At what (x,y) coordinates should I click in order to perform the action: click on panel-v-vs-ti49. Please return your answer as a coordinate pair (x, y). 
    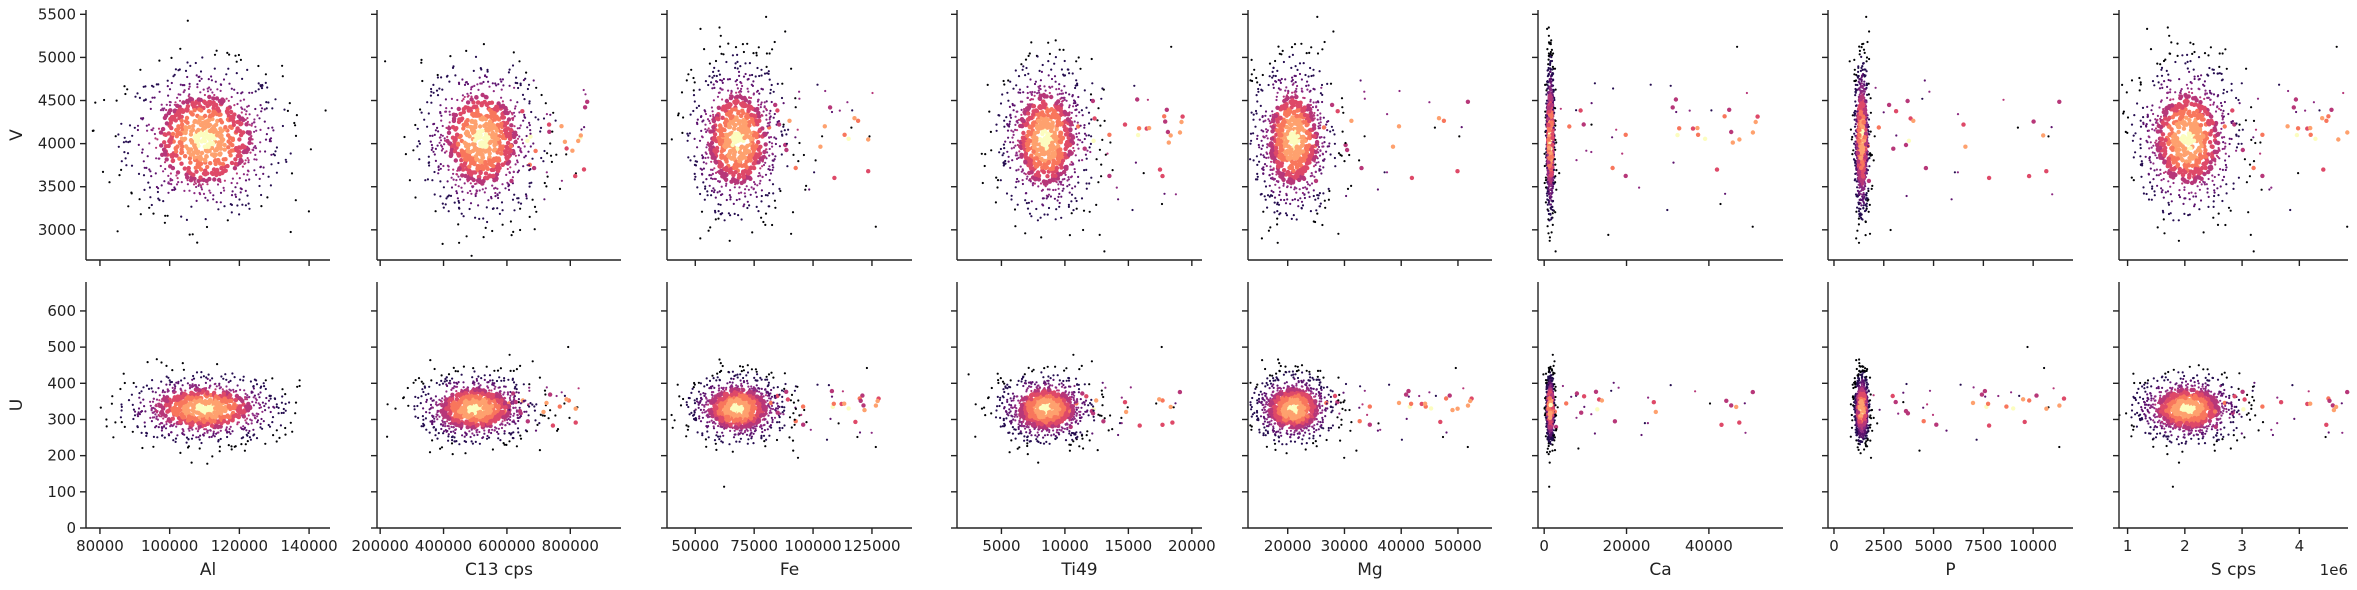
    Looking at the image, I should click on (1076, 138).